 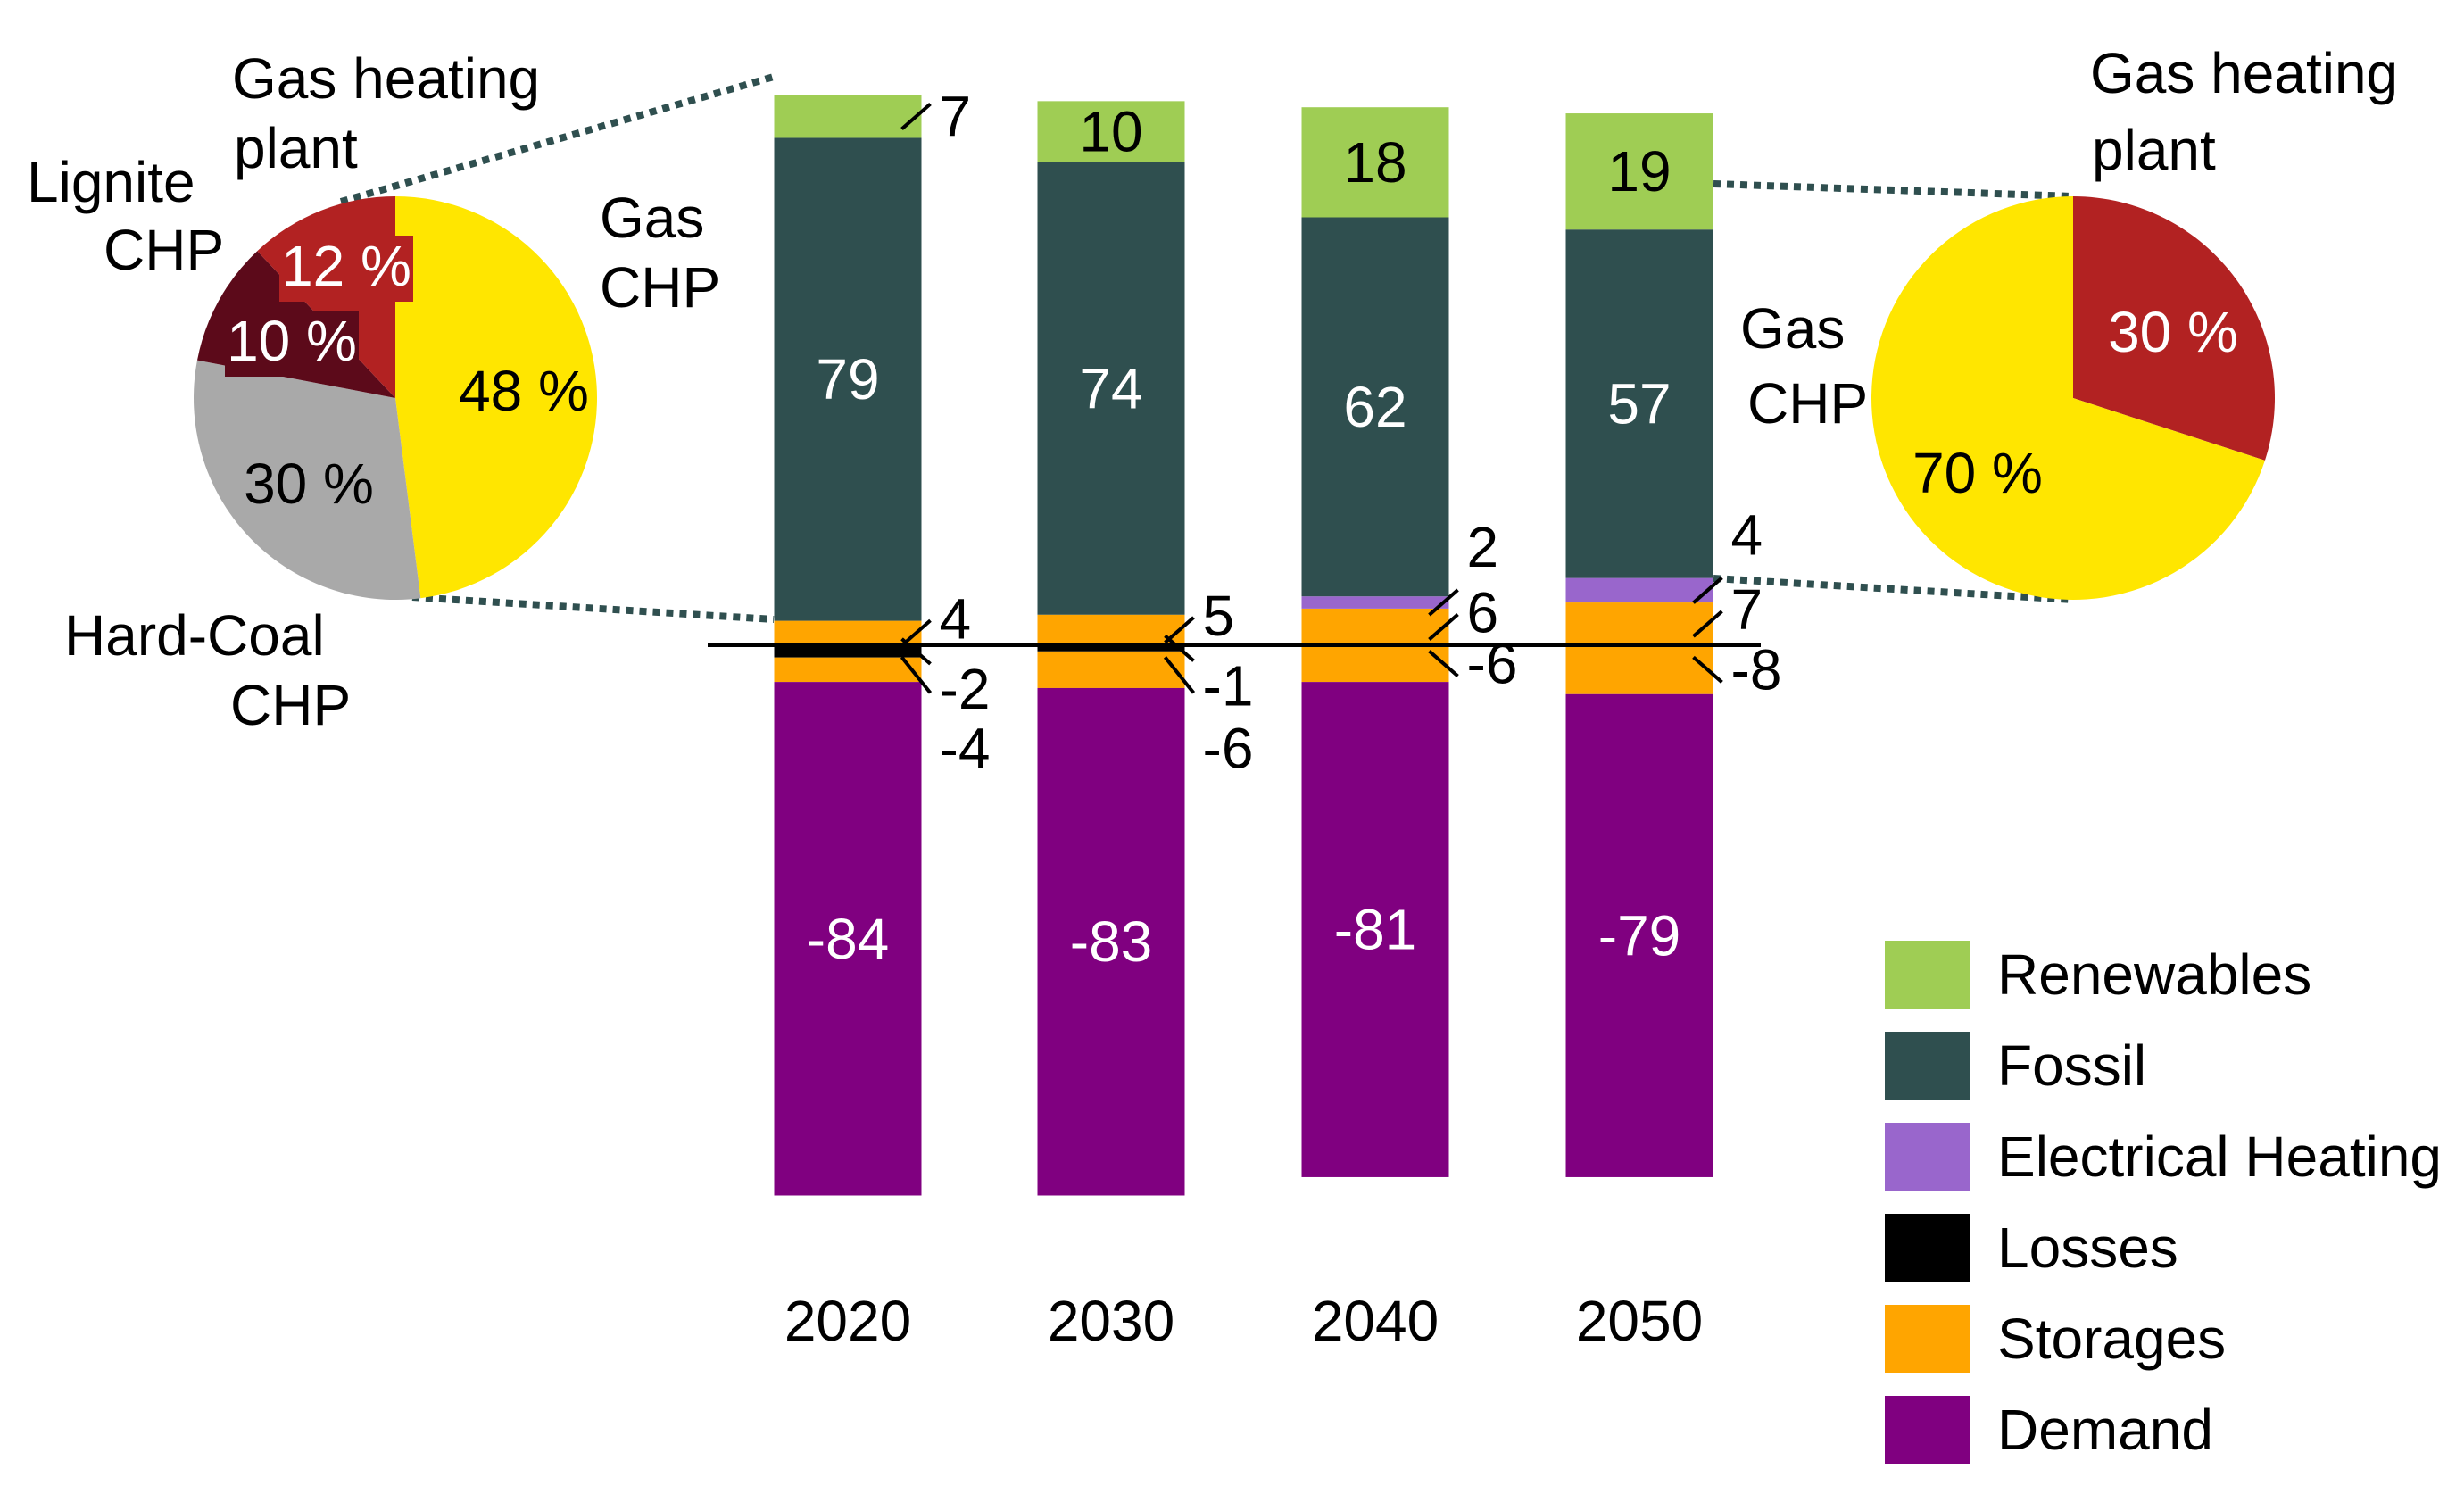 I want to click on x-tick-2030: 2030, so click(x=1111, y=1321).